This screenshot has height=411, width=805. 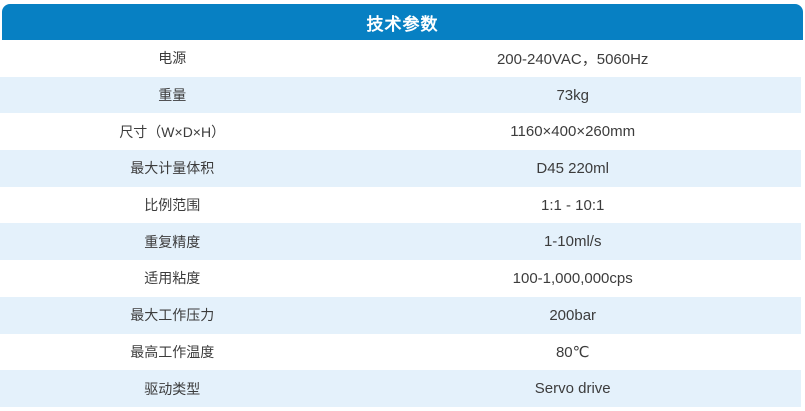 What do you see at coordinates (572, 278) in the screenshot?
I see `spec-value: 100-1,000,000cps` at bounding box center [572, 278].